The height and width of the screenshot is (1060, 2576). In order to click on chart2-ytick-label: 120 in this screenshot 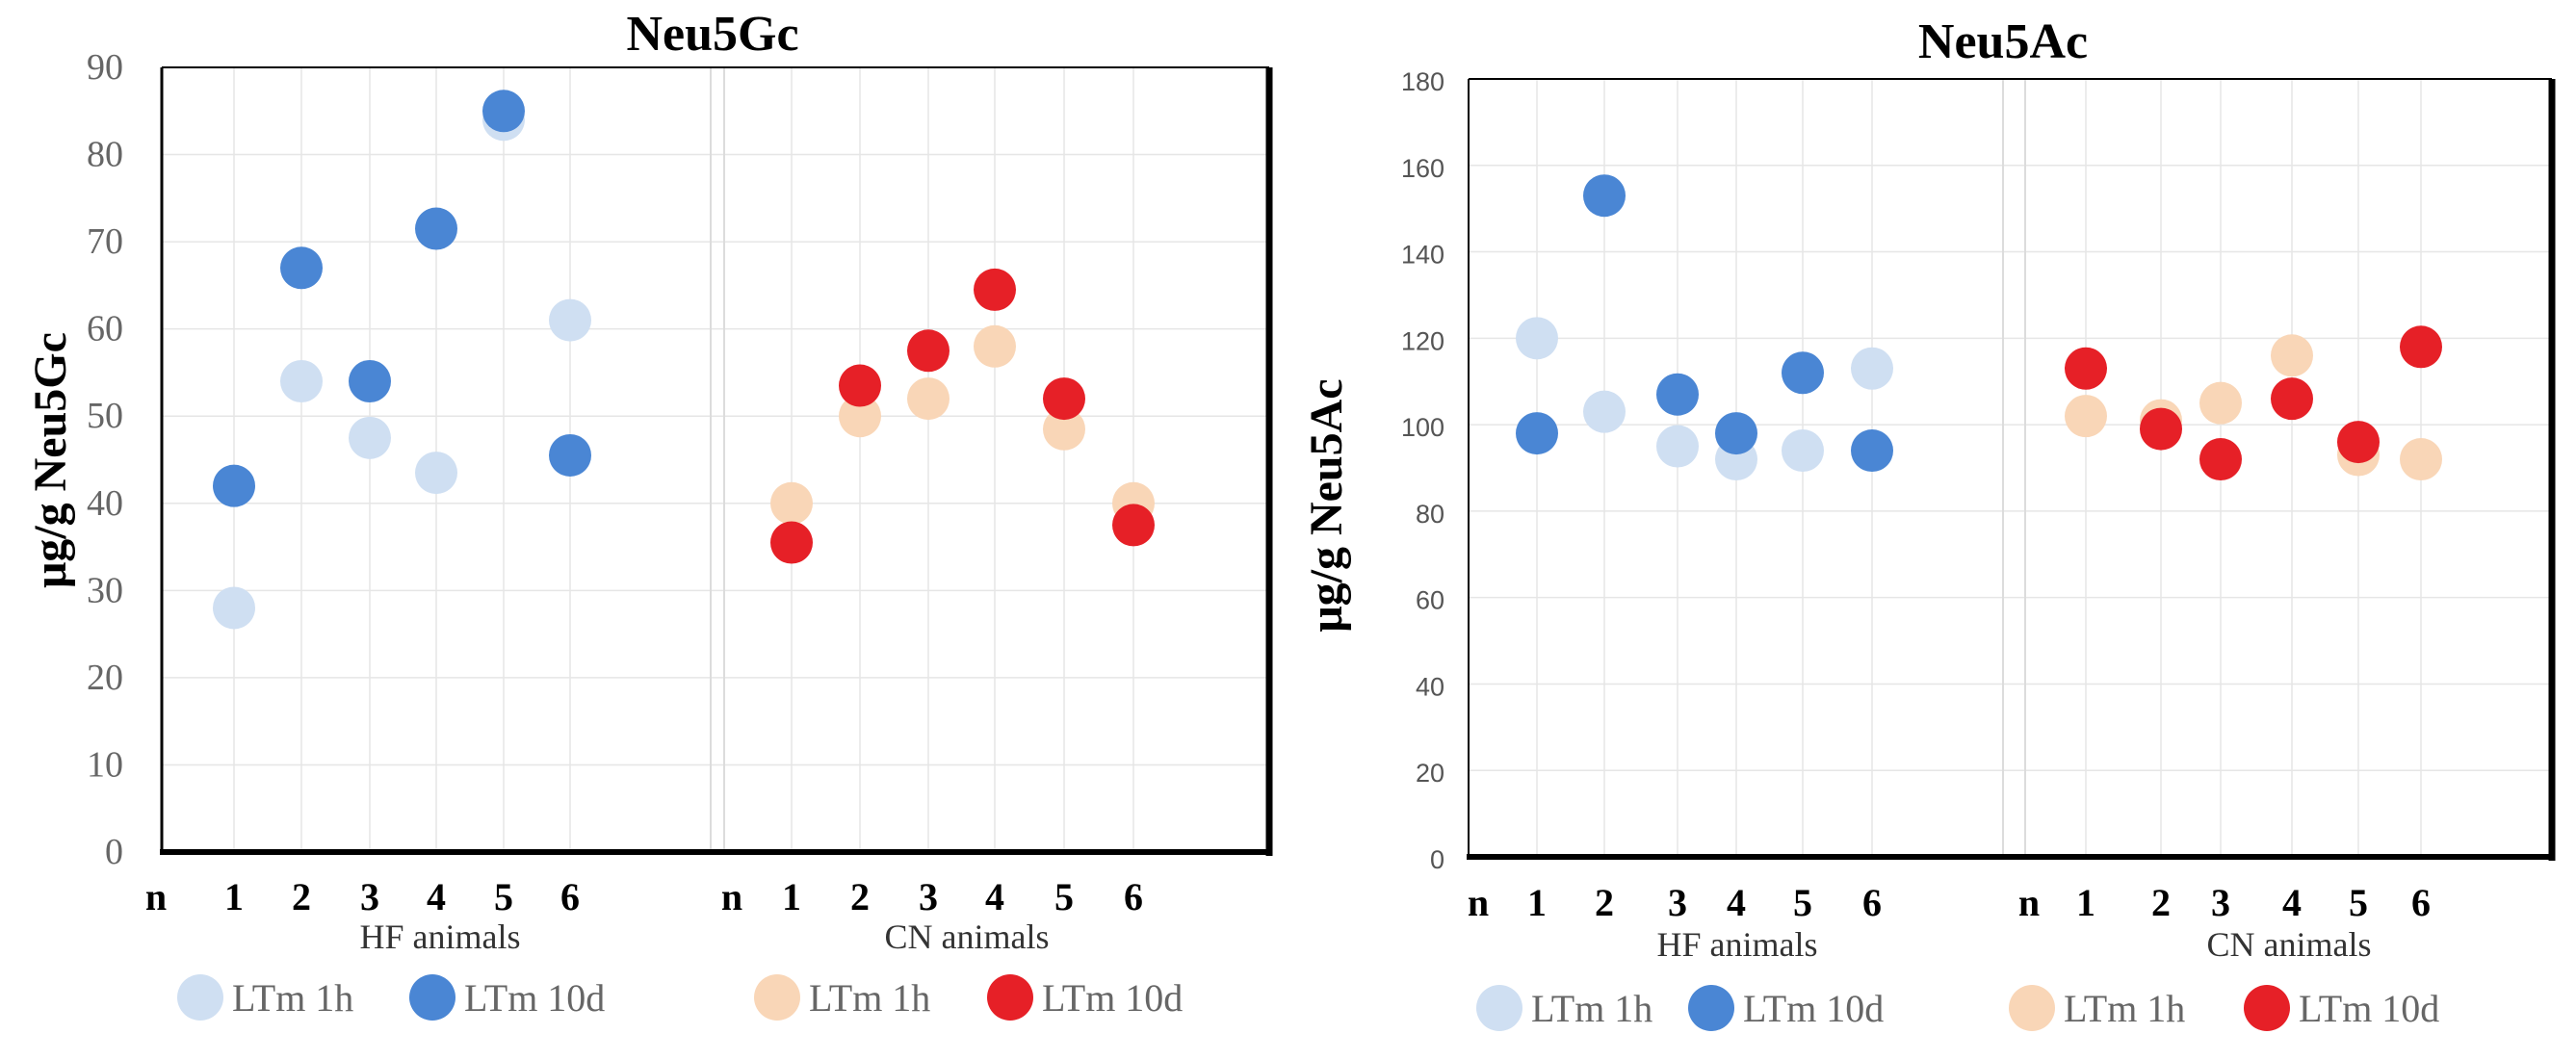, I will do `click(1422, 341)`.